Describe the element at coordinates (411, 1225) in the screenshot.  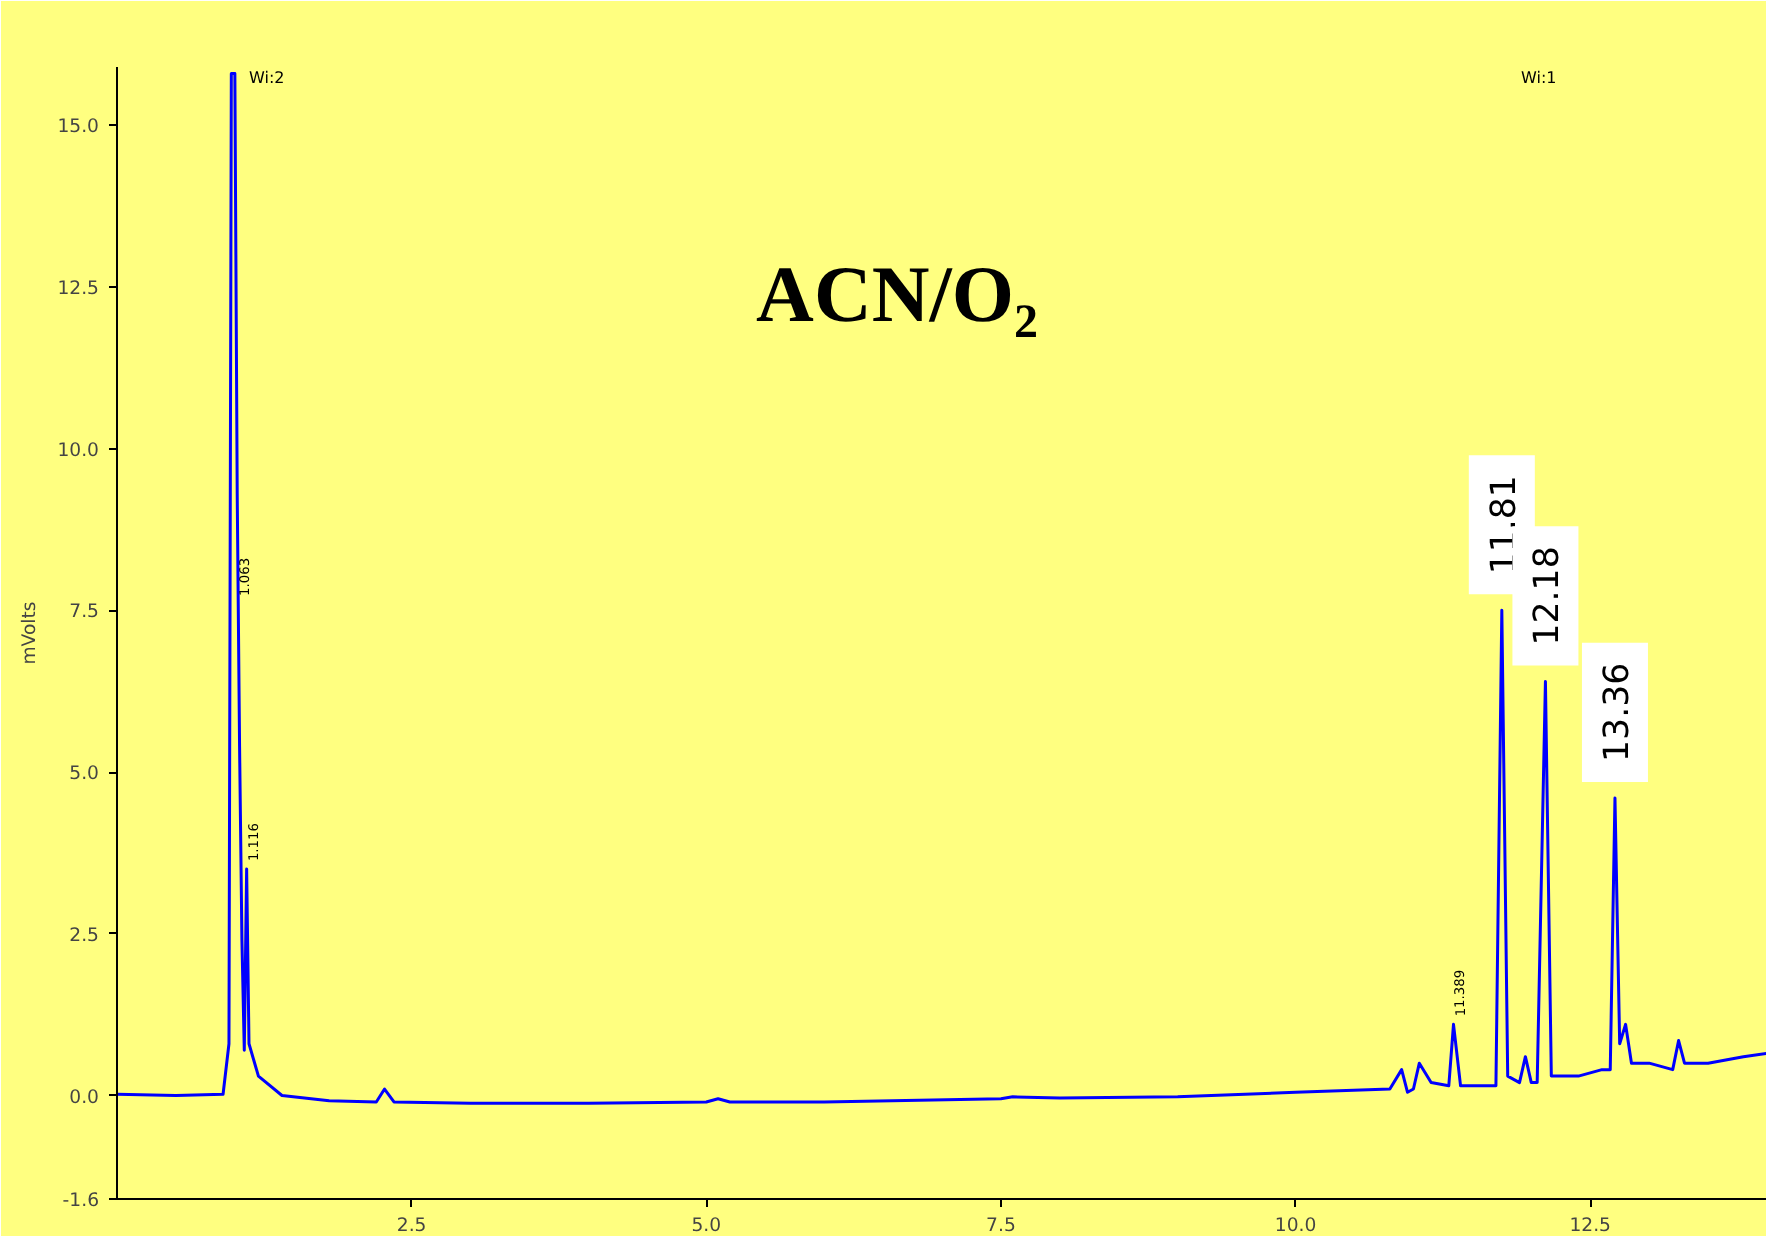
I see `x-tick-label: 2.5` at that location.